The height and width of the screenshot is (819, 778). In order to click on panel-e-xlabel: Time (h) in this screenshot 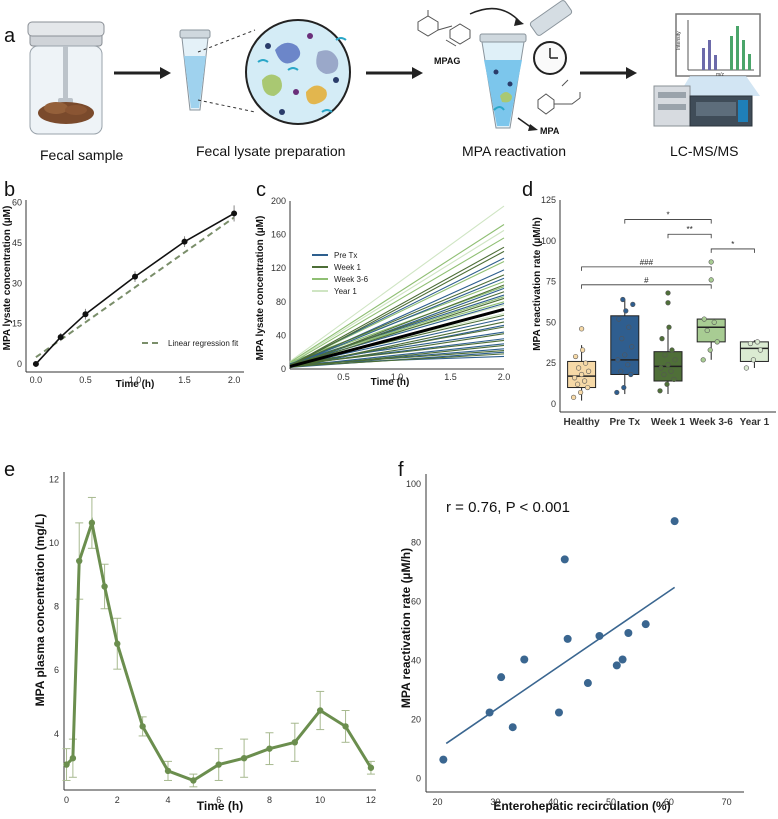, I will do `click(220, 806)`.